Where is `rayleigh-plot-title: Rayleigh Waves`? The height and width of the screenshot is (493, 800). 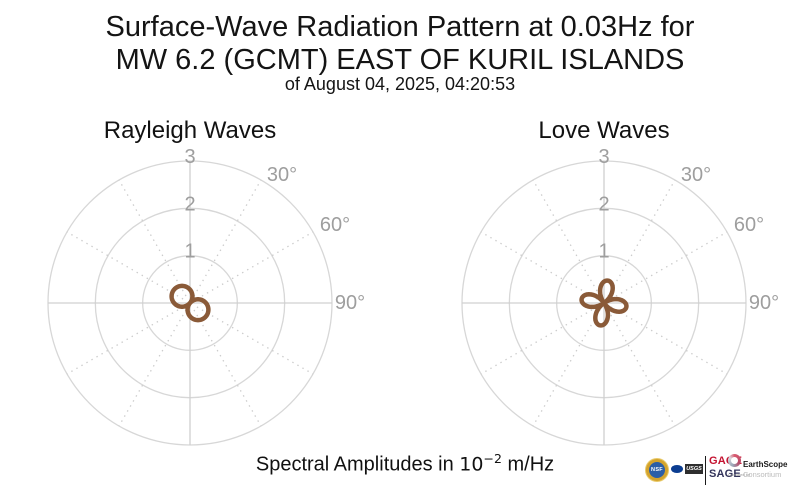
rayleigh-plot-title: Rayleigh Waves is located at coordinates (190, 130).